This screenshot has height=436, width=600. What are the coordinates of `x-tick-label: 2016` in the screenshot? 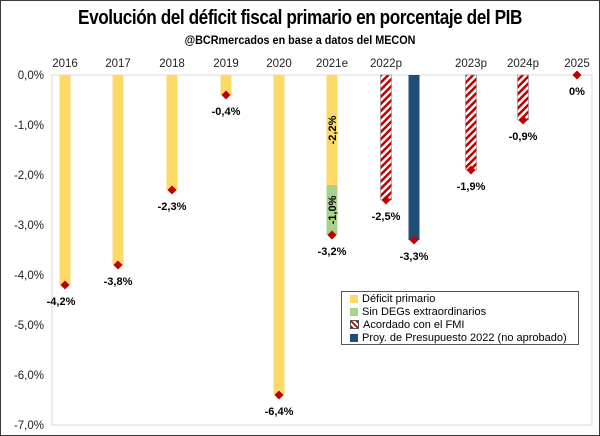 It's located at (65, 64).